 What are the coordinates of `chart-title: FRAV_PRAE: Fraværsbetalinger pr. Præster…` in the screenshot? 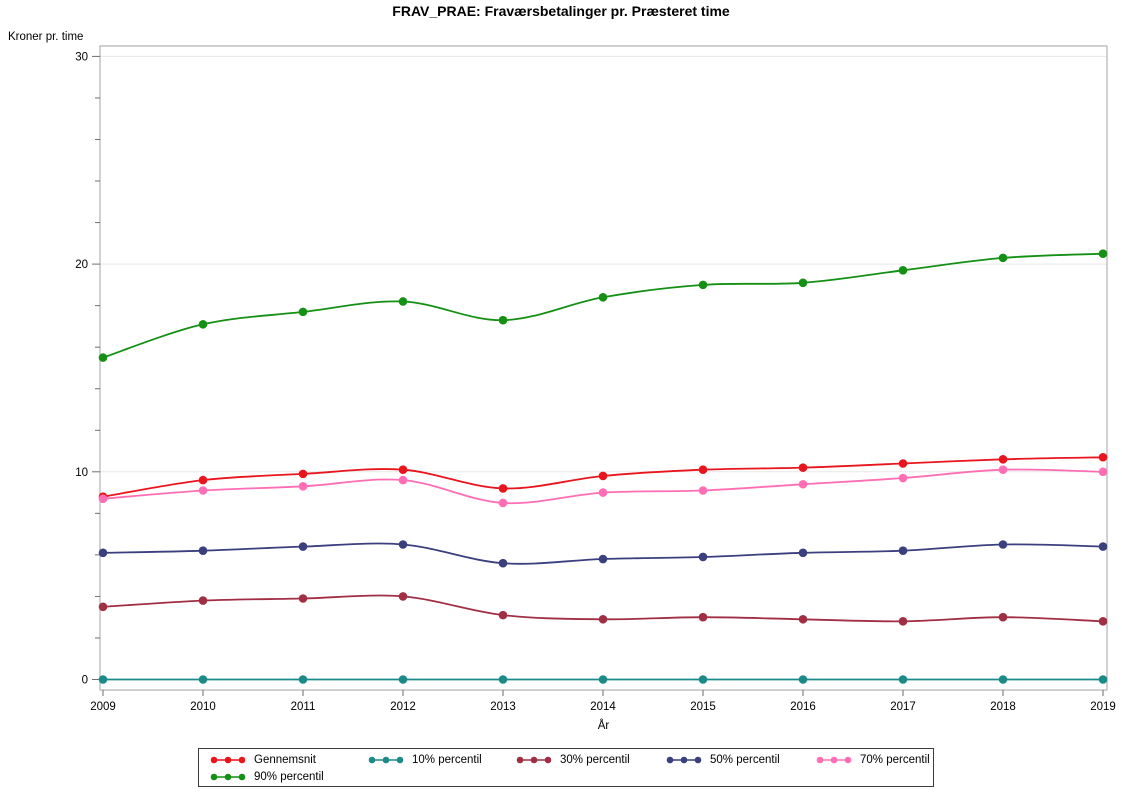 It's located at (561, 11).